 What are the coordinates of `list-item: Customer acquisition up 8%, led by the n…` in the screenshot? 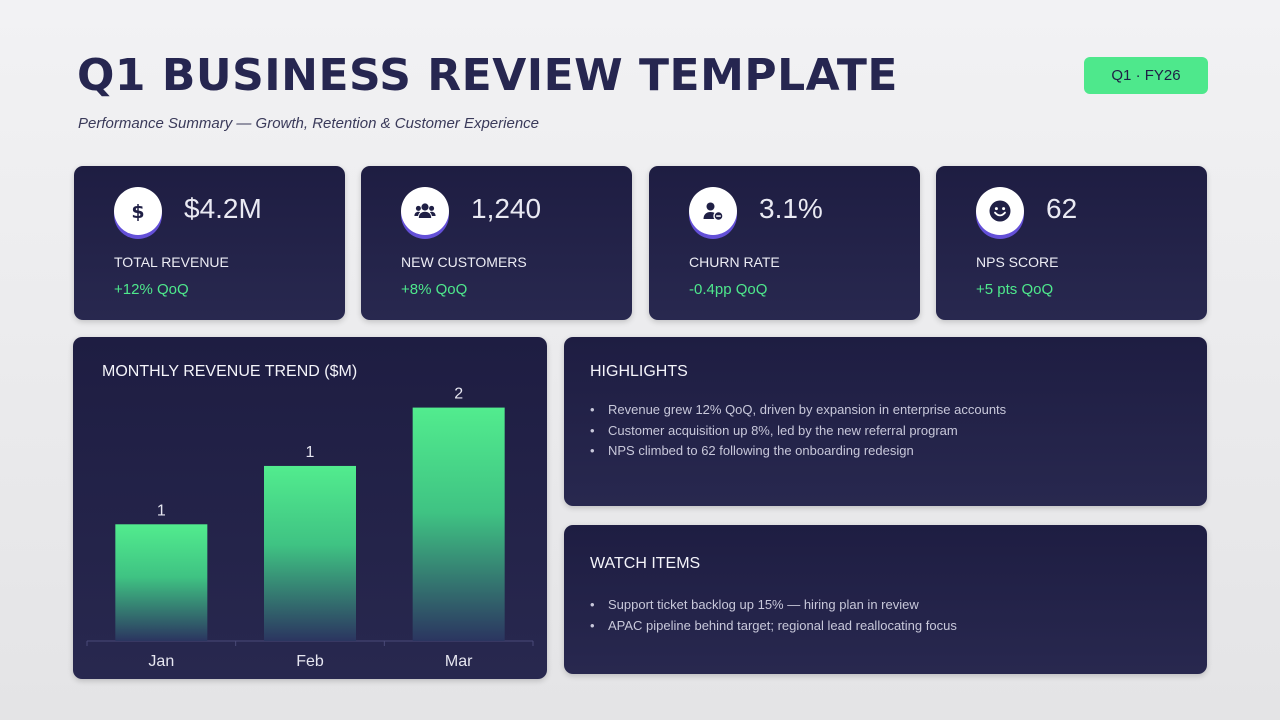 It's located at (798, 431).